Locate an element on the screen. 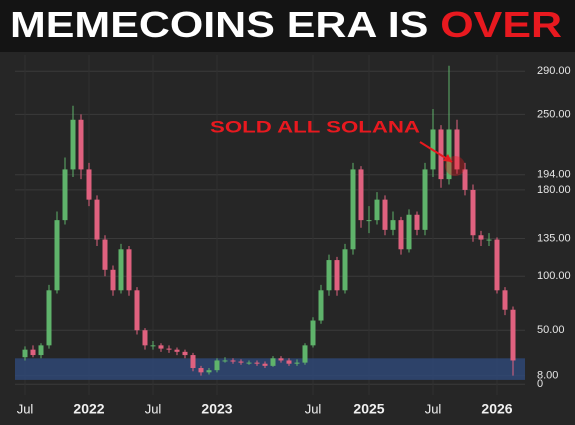 This screenshot has width=575, height=425. y-tick-label: 135.00 is located at coordinates (554, 238).